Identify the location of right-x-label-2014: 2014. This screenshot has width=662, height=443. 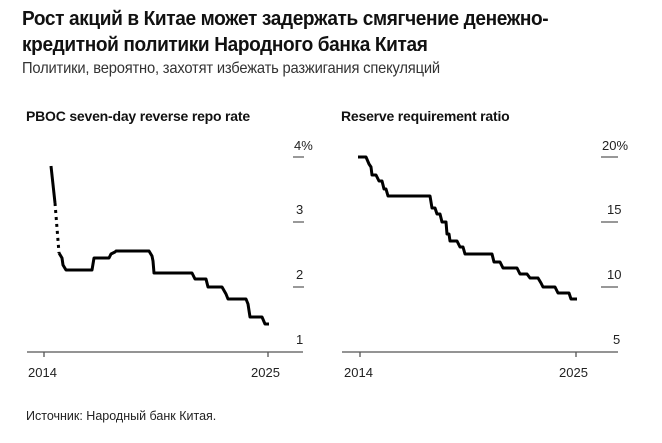
(358, 372).